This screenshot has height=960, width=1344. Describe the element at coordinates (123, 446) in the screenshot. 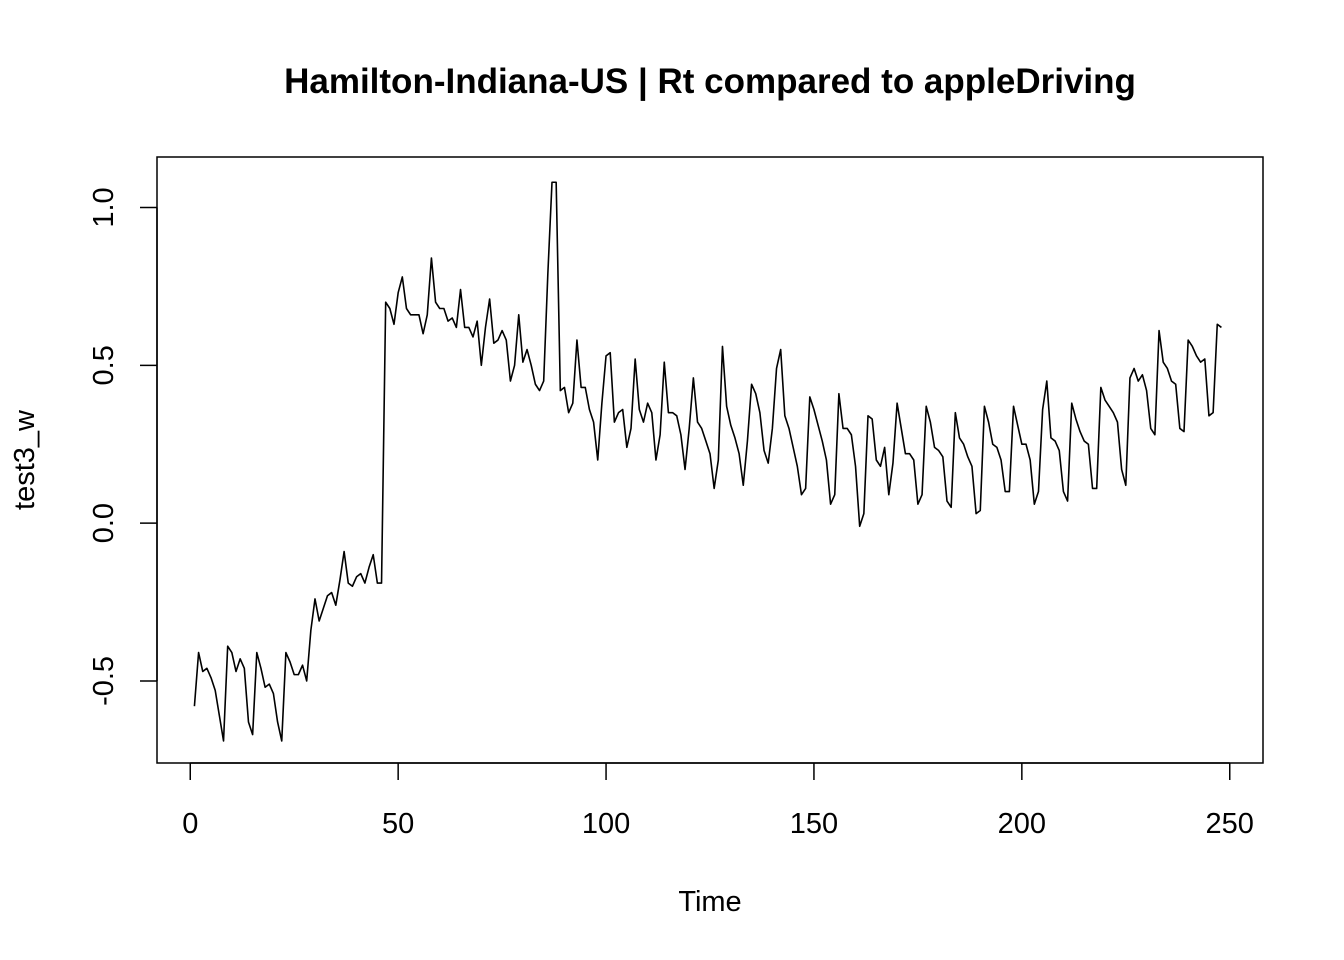

I see `y-axis: -0.5 0.0 0.5 1.0` at that location.